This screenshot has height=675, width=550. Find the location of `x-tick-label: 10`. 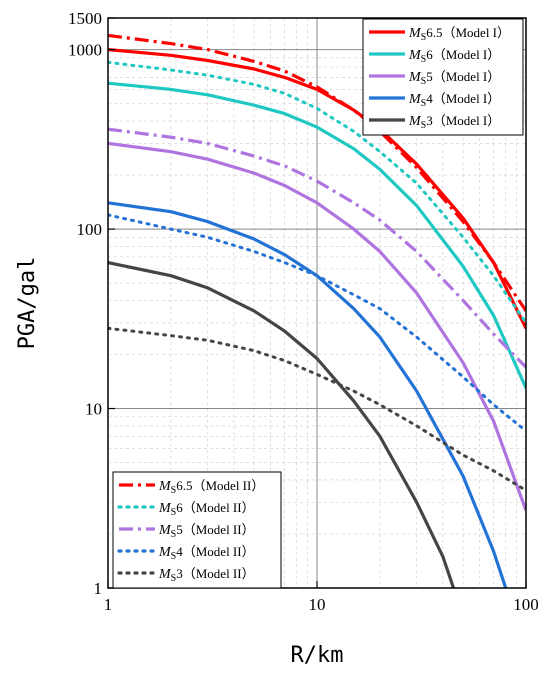

x-tick-label: 10 is located at coordinates (317, 604).